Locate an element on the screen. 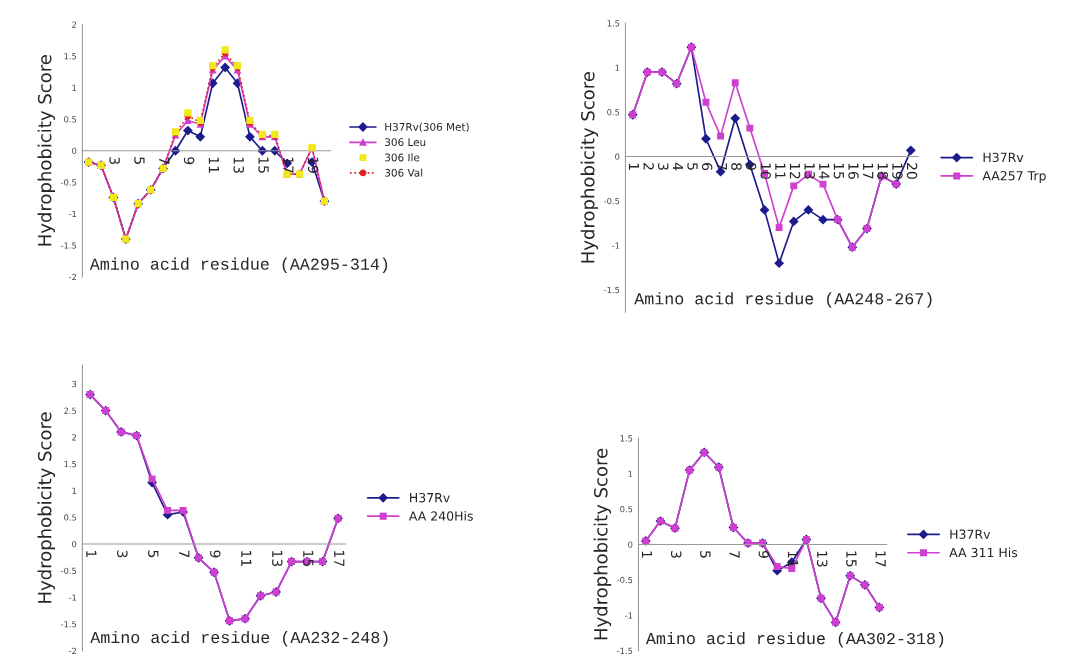 Image resolution: width=1084 pixels, height=664 pixels. x-axis-title: Amino acid residue (AA248-267) is located at coordinates (783, 300).